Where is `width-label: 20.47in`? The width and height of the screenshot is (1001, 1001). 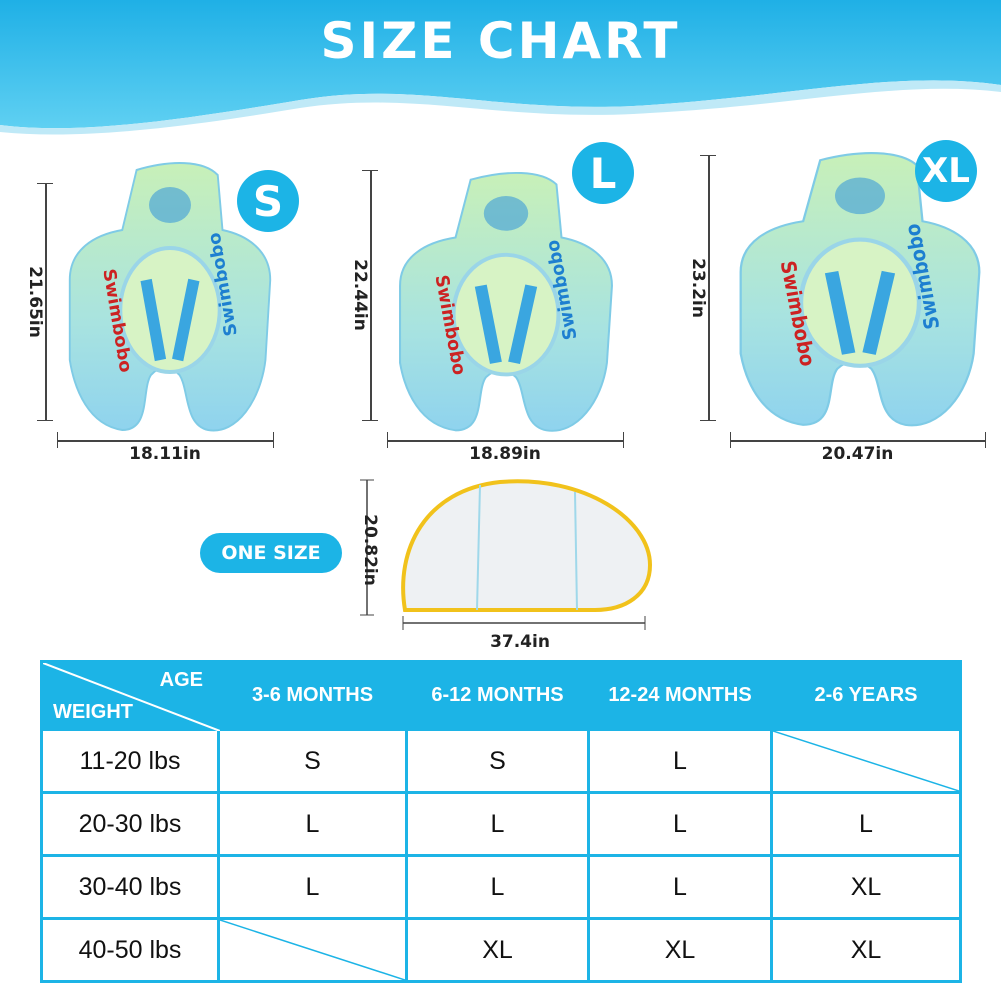
width-label: 20.47in is located at coordinates (857, 454).